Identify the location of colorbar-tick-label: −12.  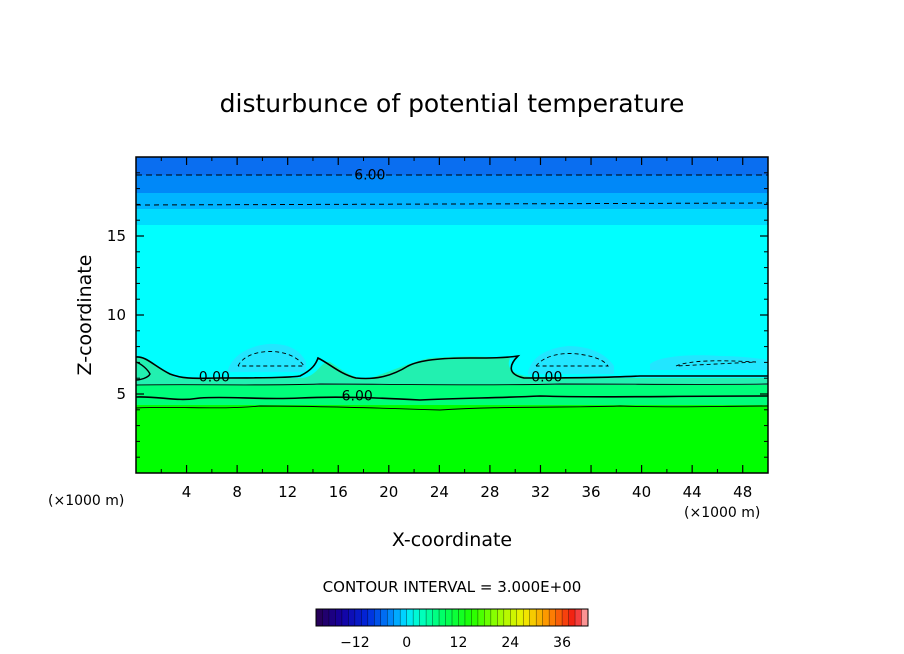
(355, 643).